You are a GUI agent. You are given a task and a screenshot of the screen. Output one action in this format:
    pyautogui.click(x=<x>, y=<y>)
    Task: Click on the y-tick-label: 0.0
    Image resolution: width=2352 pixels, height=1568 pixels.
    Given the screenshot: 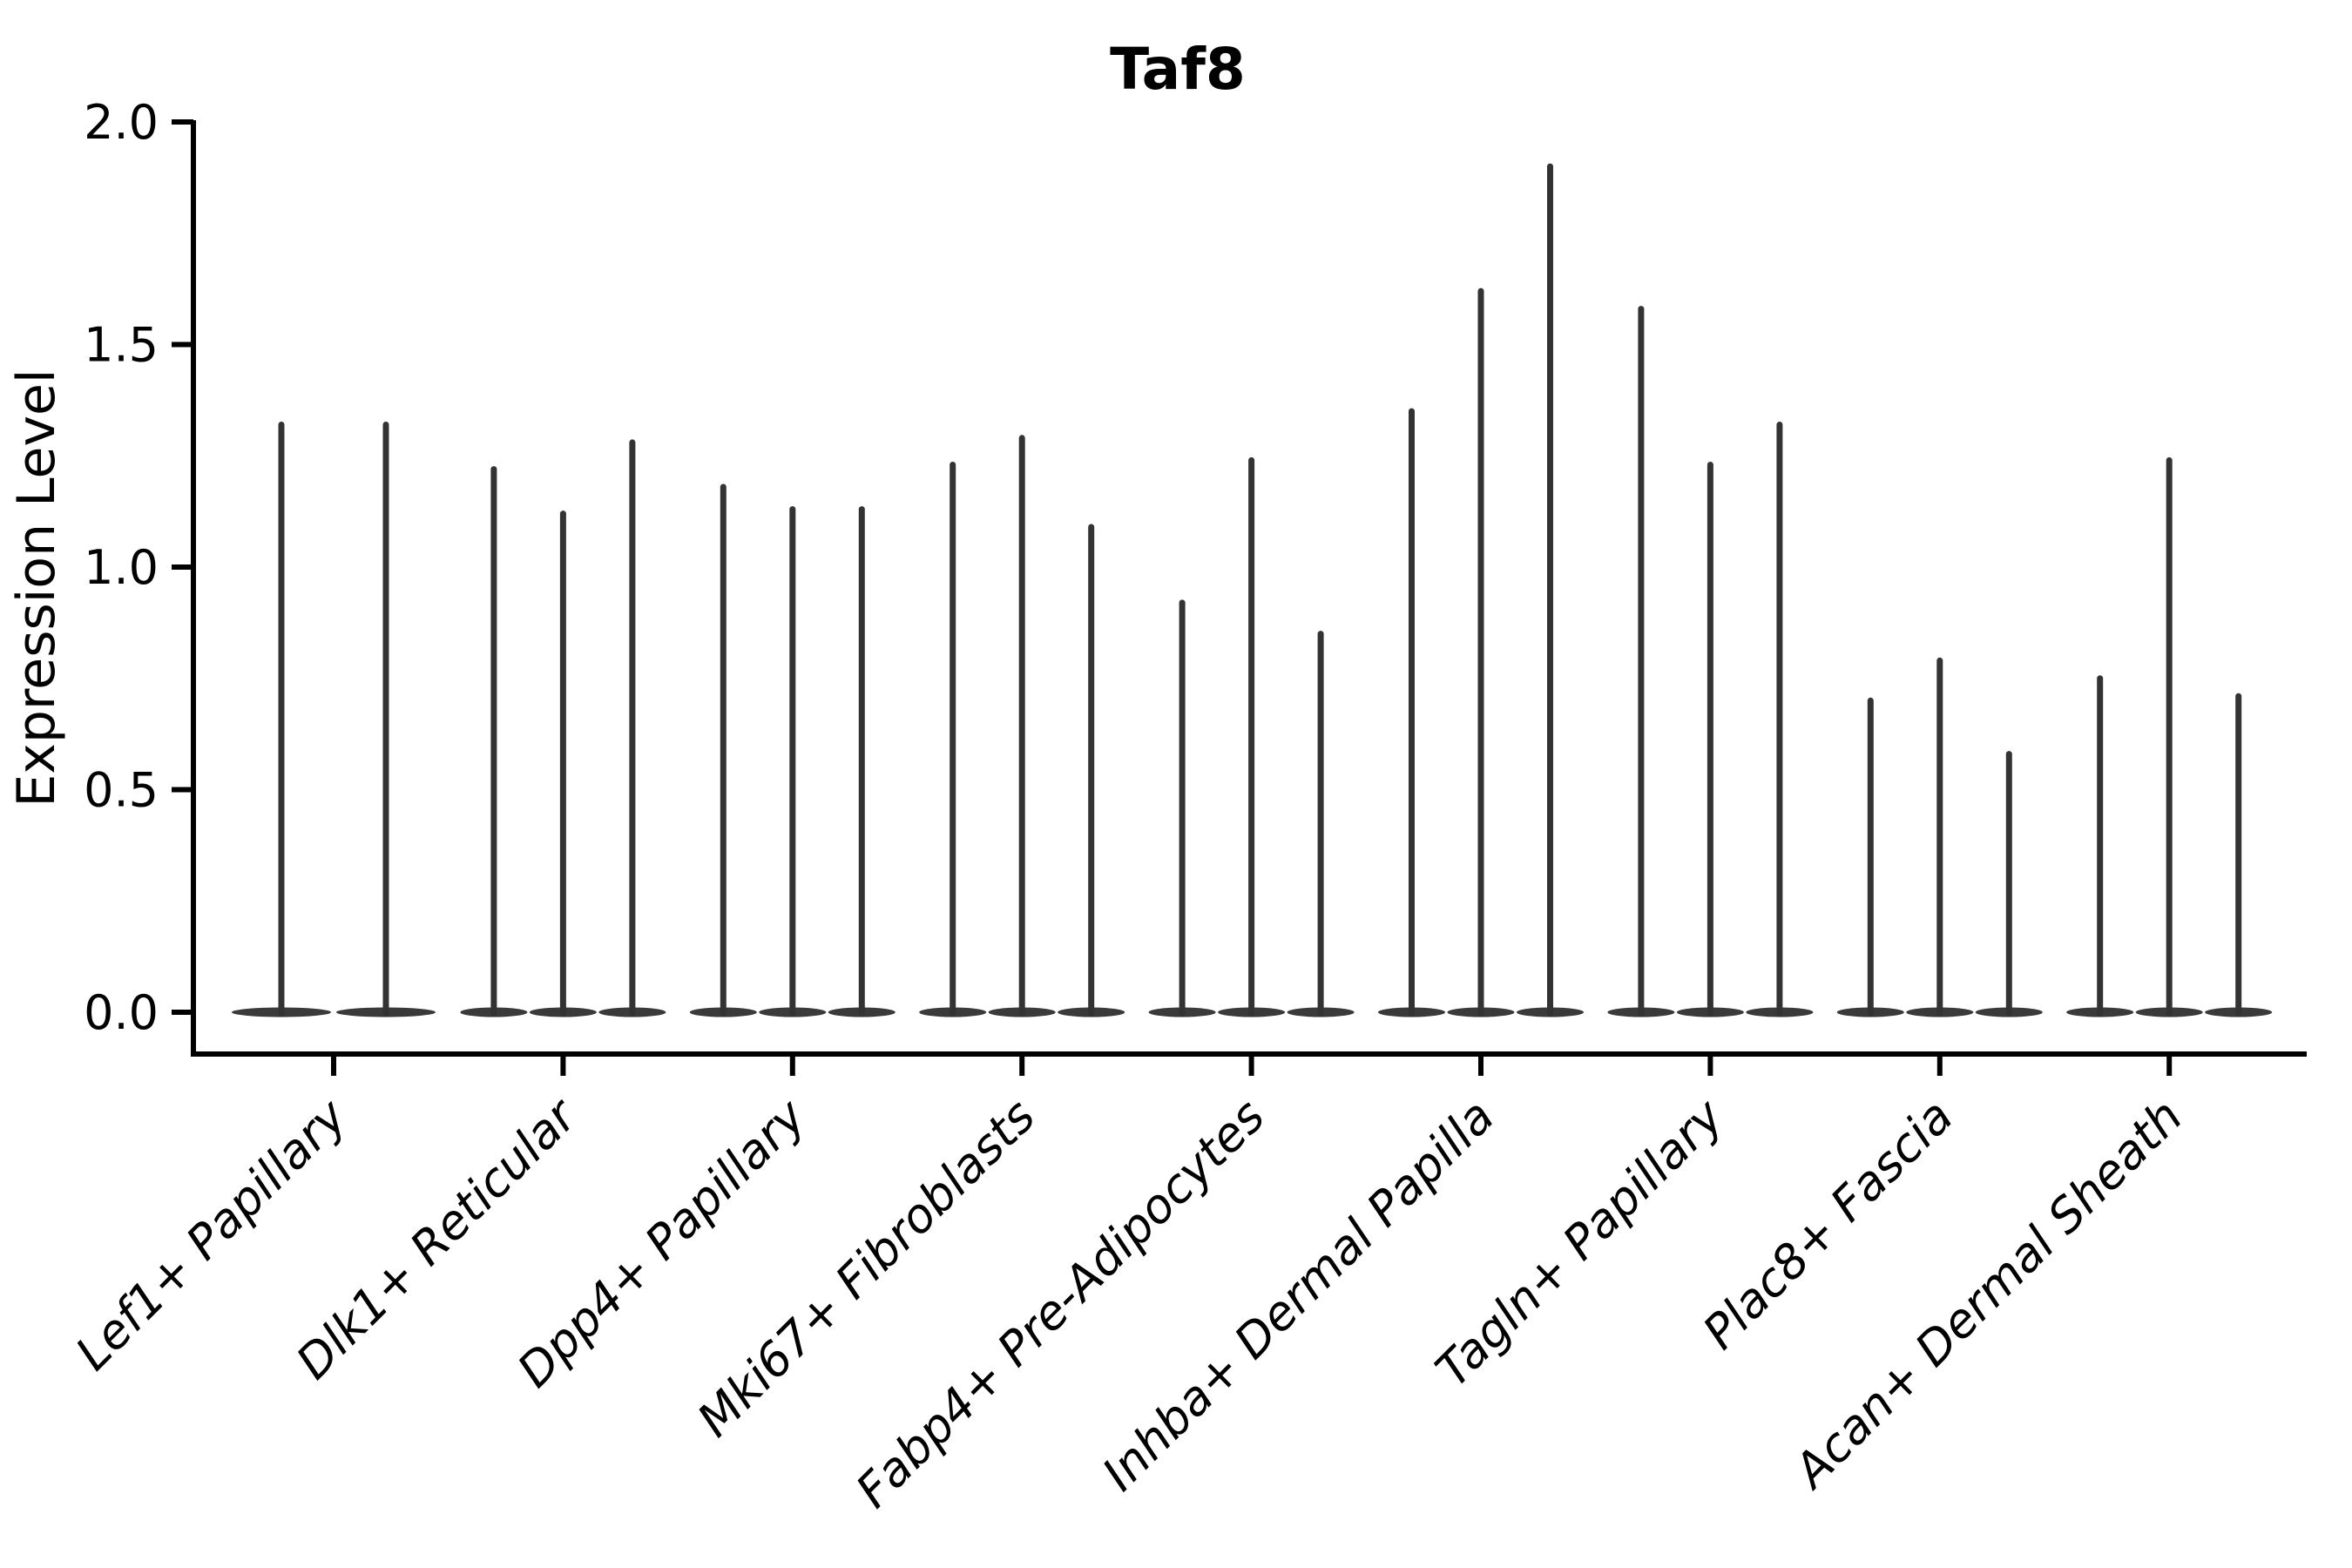 What is the action you would take?
    pyautogui.click(x=121, y=1013)
    